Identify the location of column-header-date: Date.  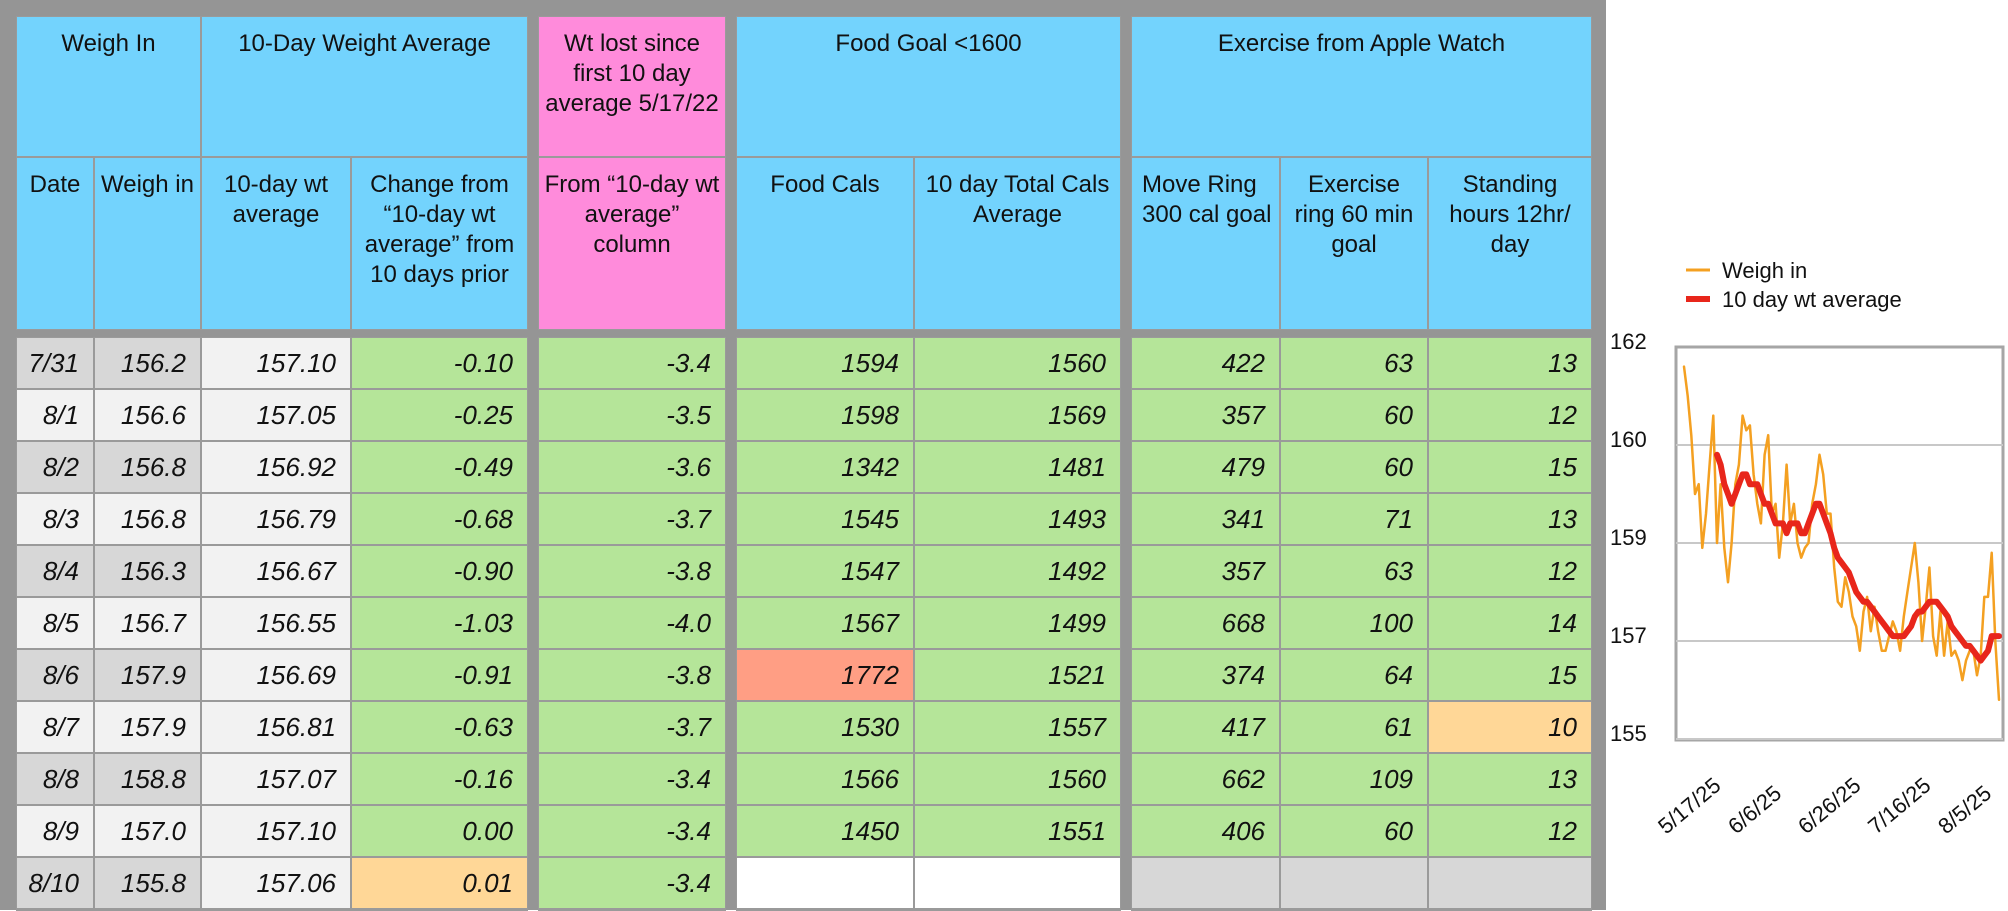
(55, 243).